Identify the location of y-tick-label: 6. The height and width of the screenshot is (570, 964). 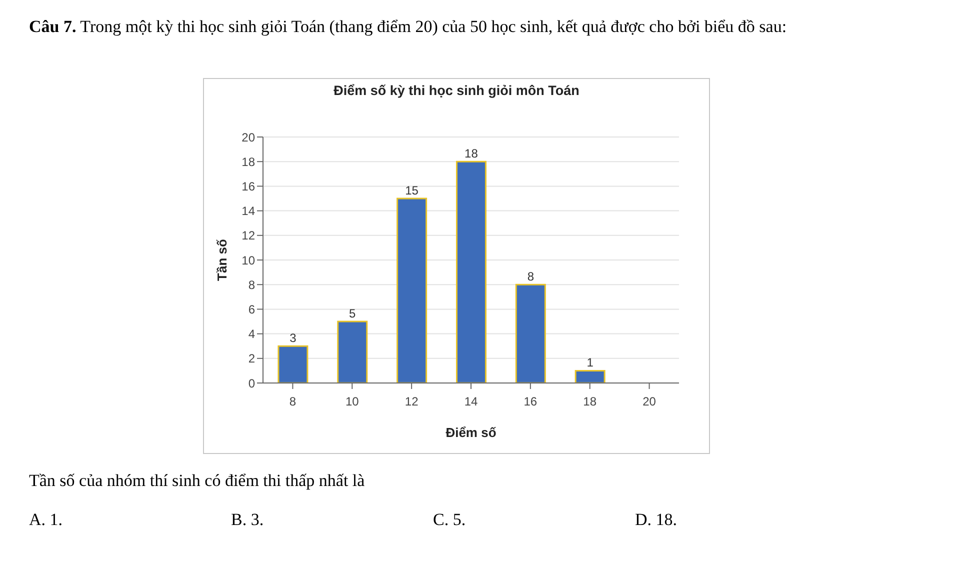
(252, 309).